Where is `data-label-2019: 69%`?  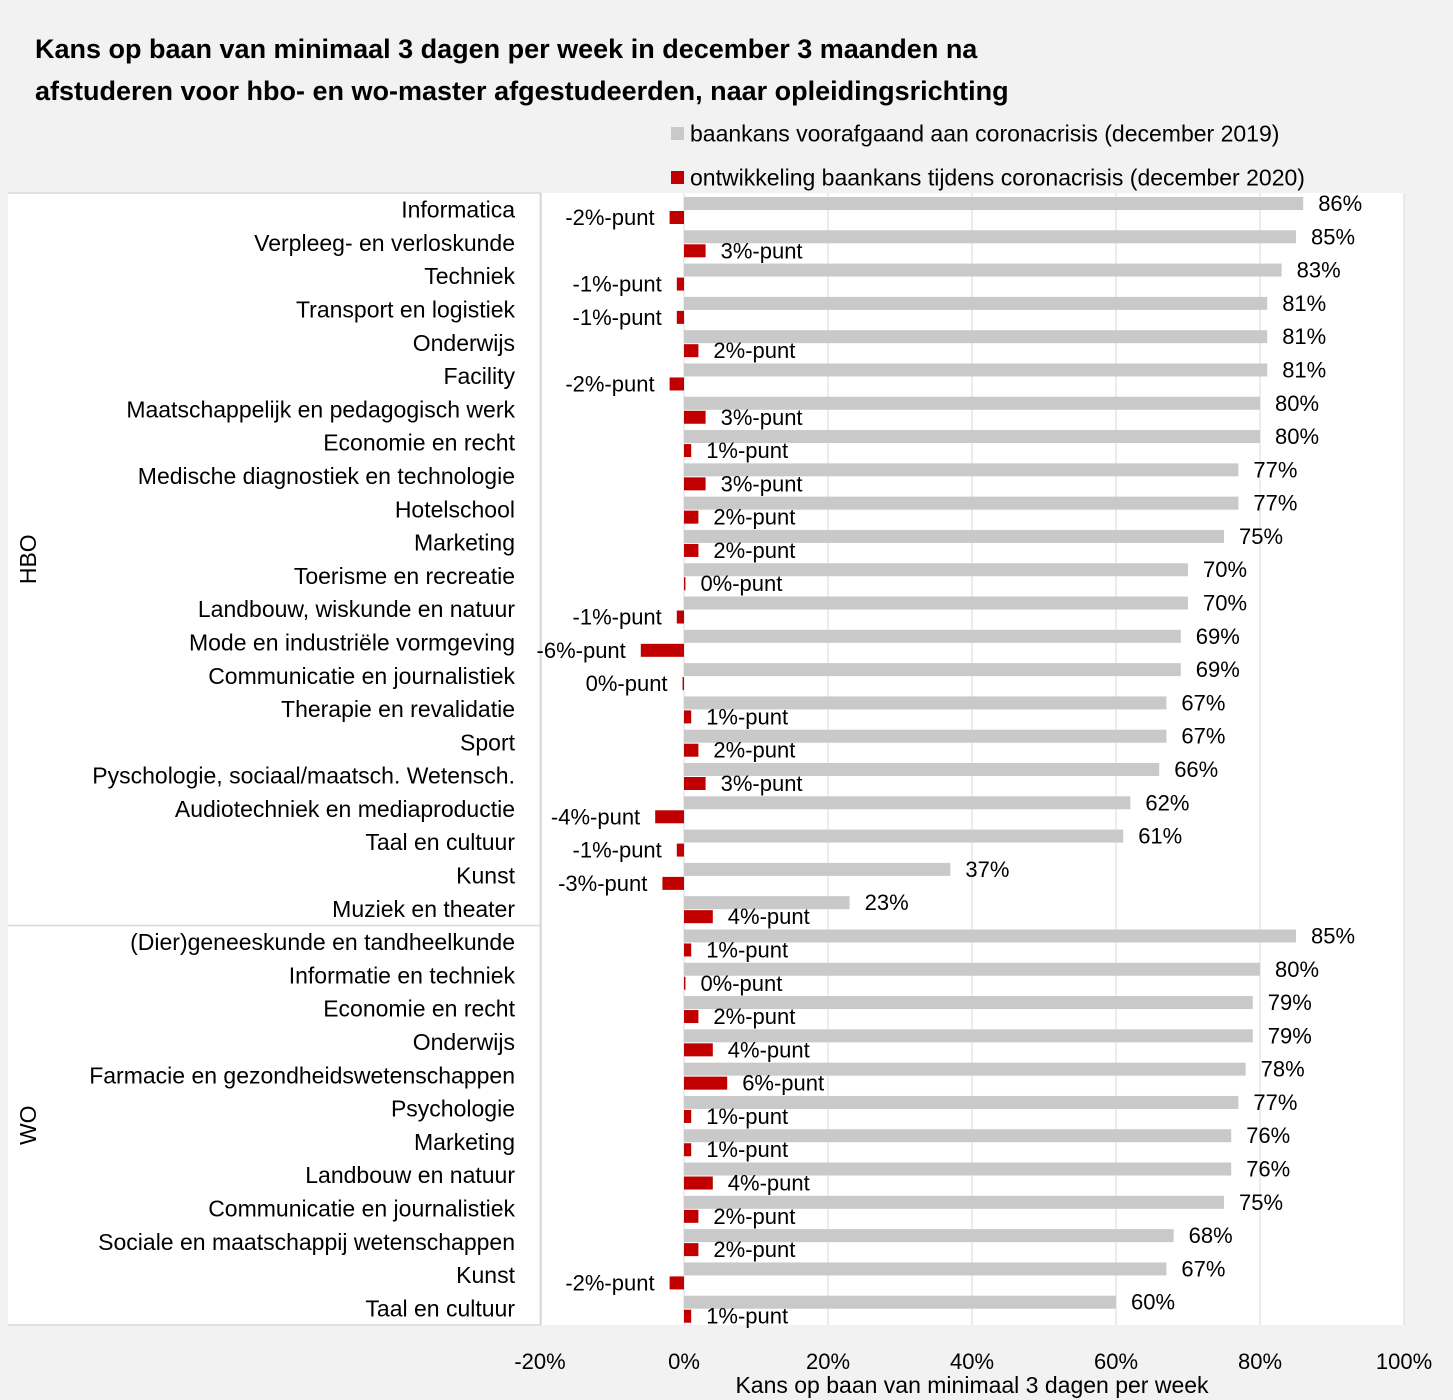
data-label-2019: 69% is located at coordinates (1218, 669).